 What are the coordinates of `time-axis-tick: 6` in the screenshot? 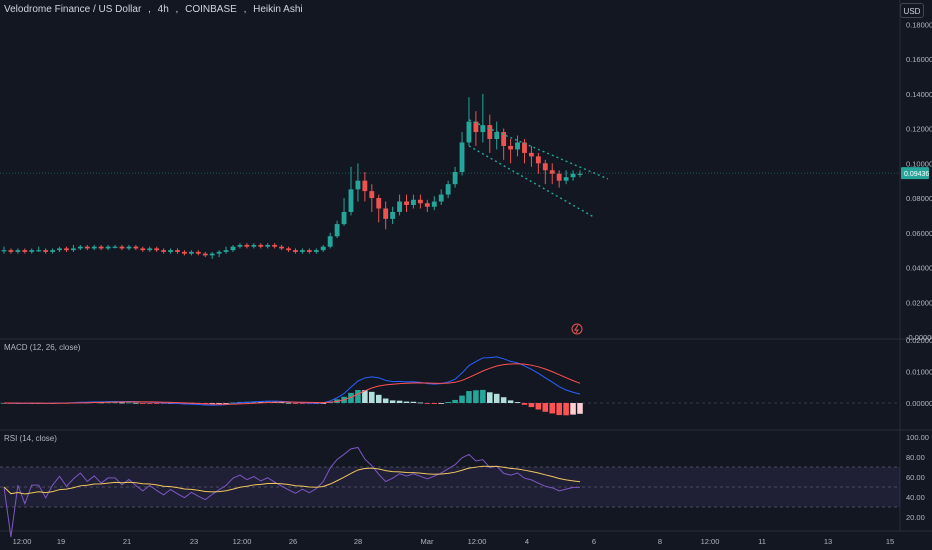 It's located at (594, 541).